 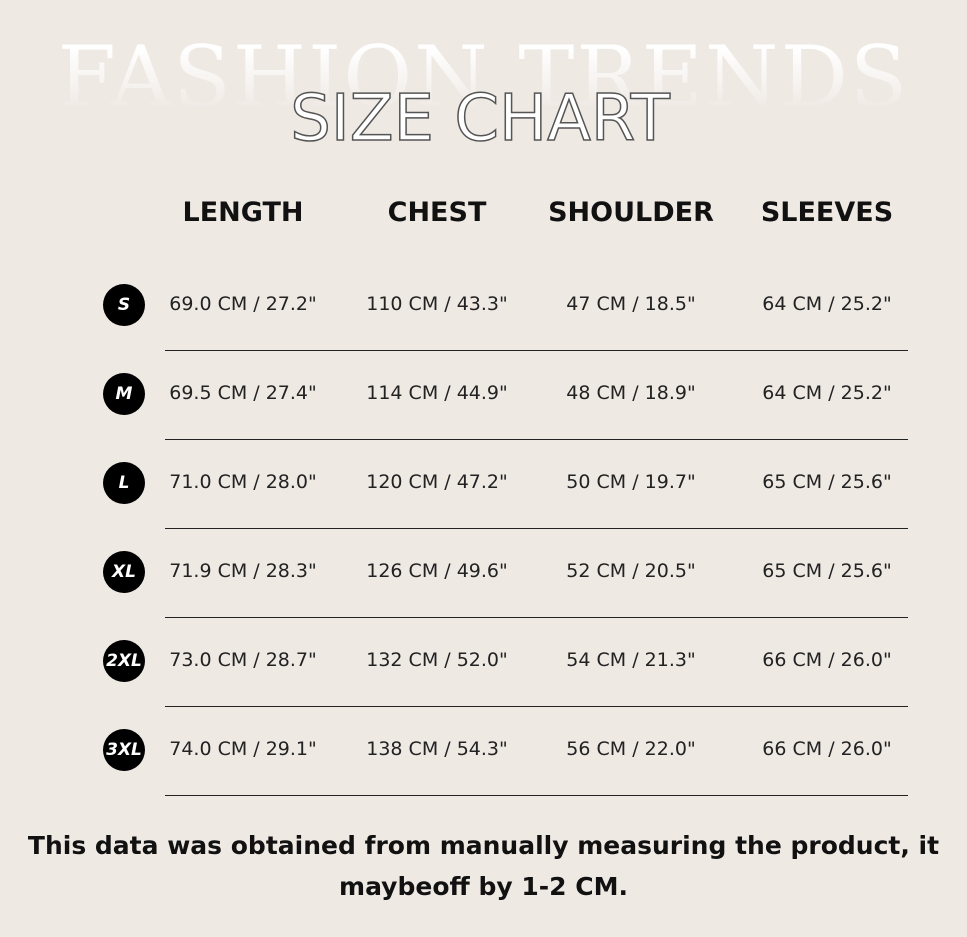 I want to click on size-badge: S, so click(x=124, y=305).